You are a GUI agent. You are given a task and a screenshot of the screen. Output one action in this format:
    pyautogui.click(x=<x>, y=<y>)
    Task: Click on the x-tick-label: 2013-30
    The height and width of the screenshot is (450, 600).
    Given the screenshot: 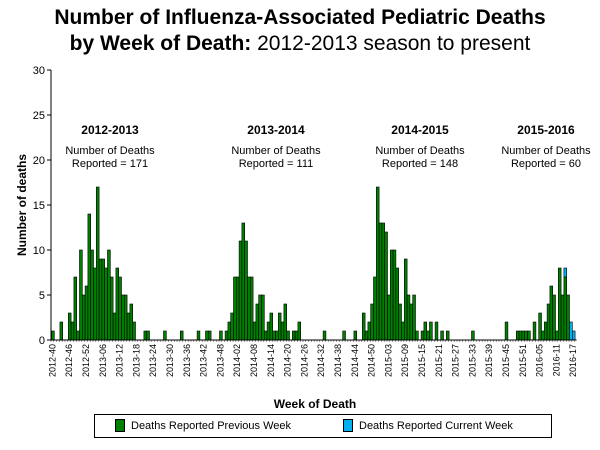 What is the action you would take?
    pyautogui.click(x=170, y=360)
    